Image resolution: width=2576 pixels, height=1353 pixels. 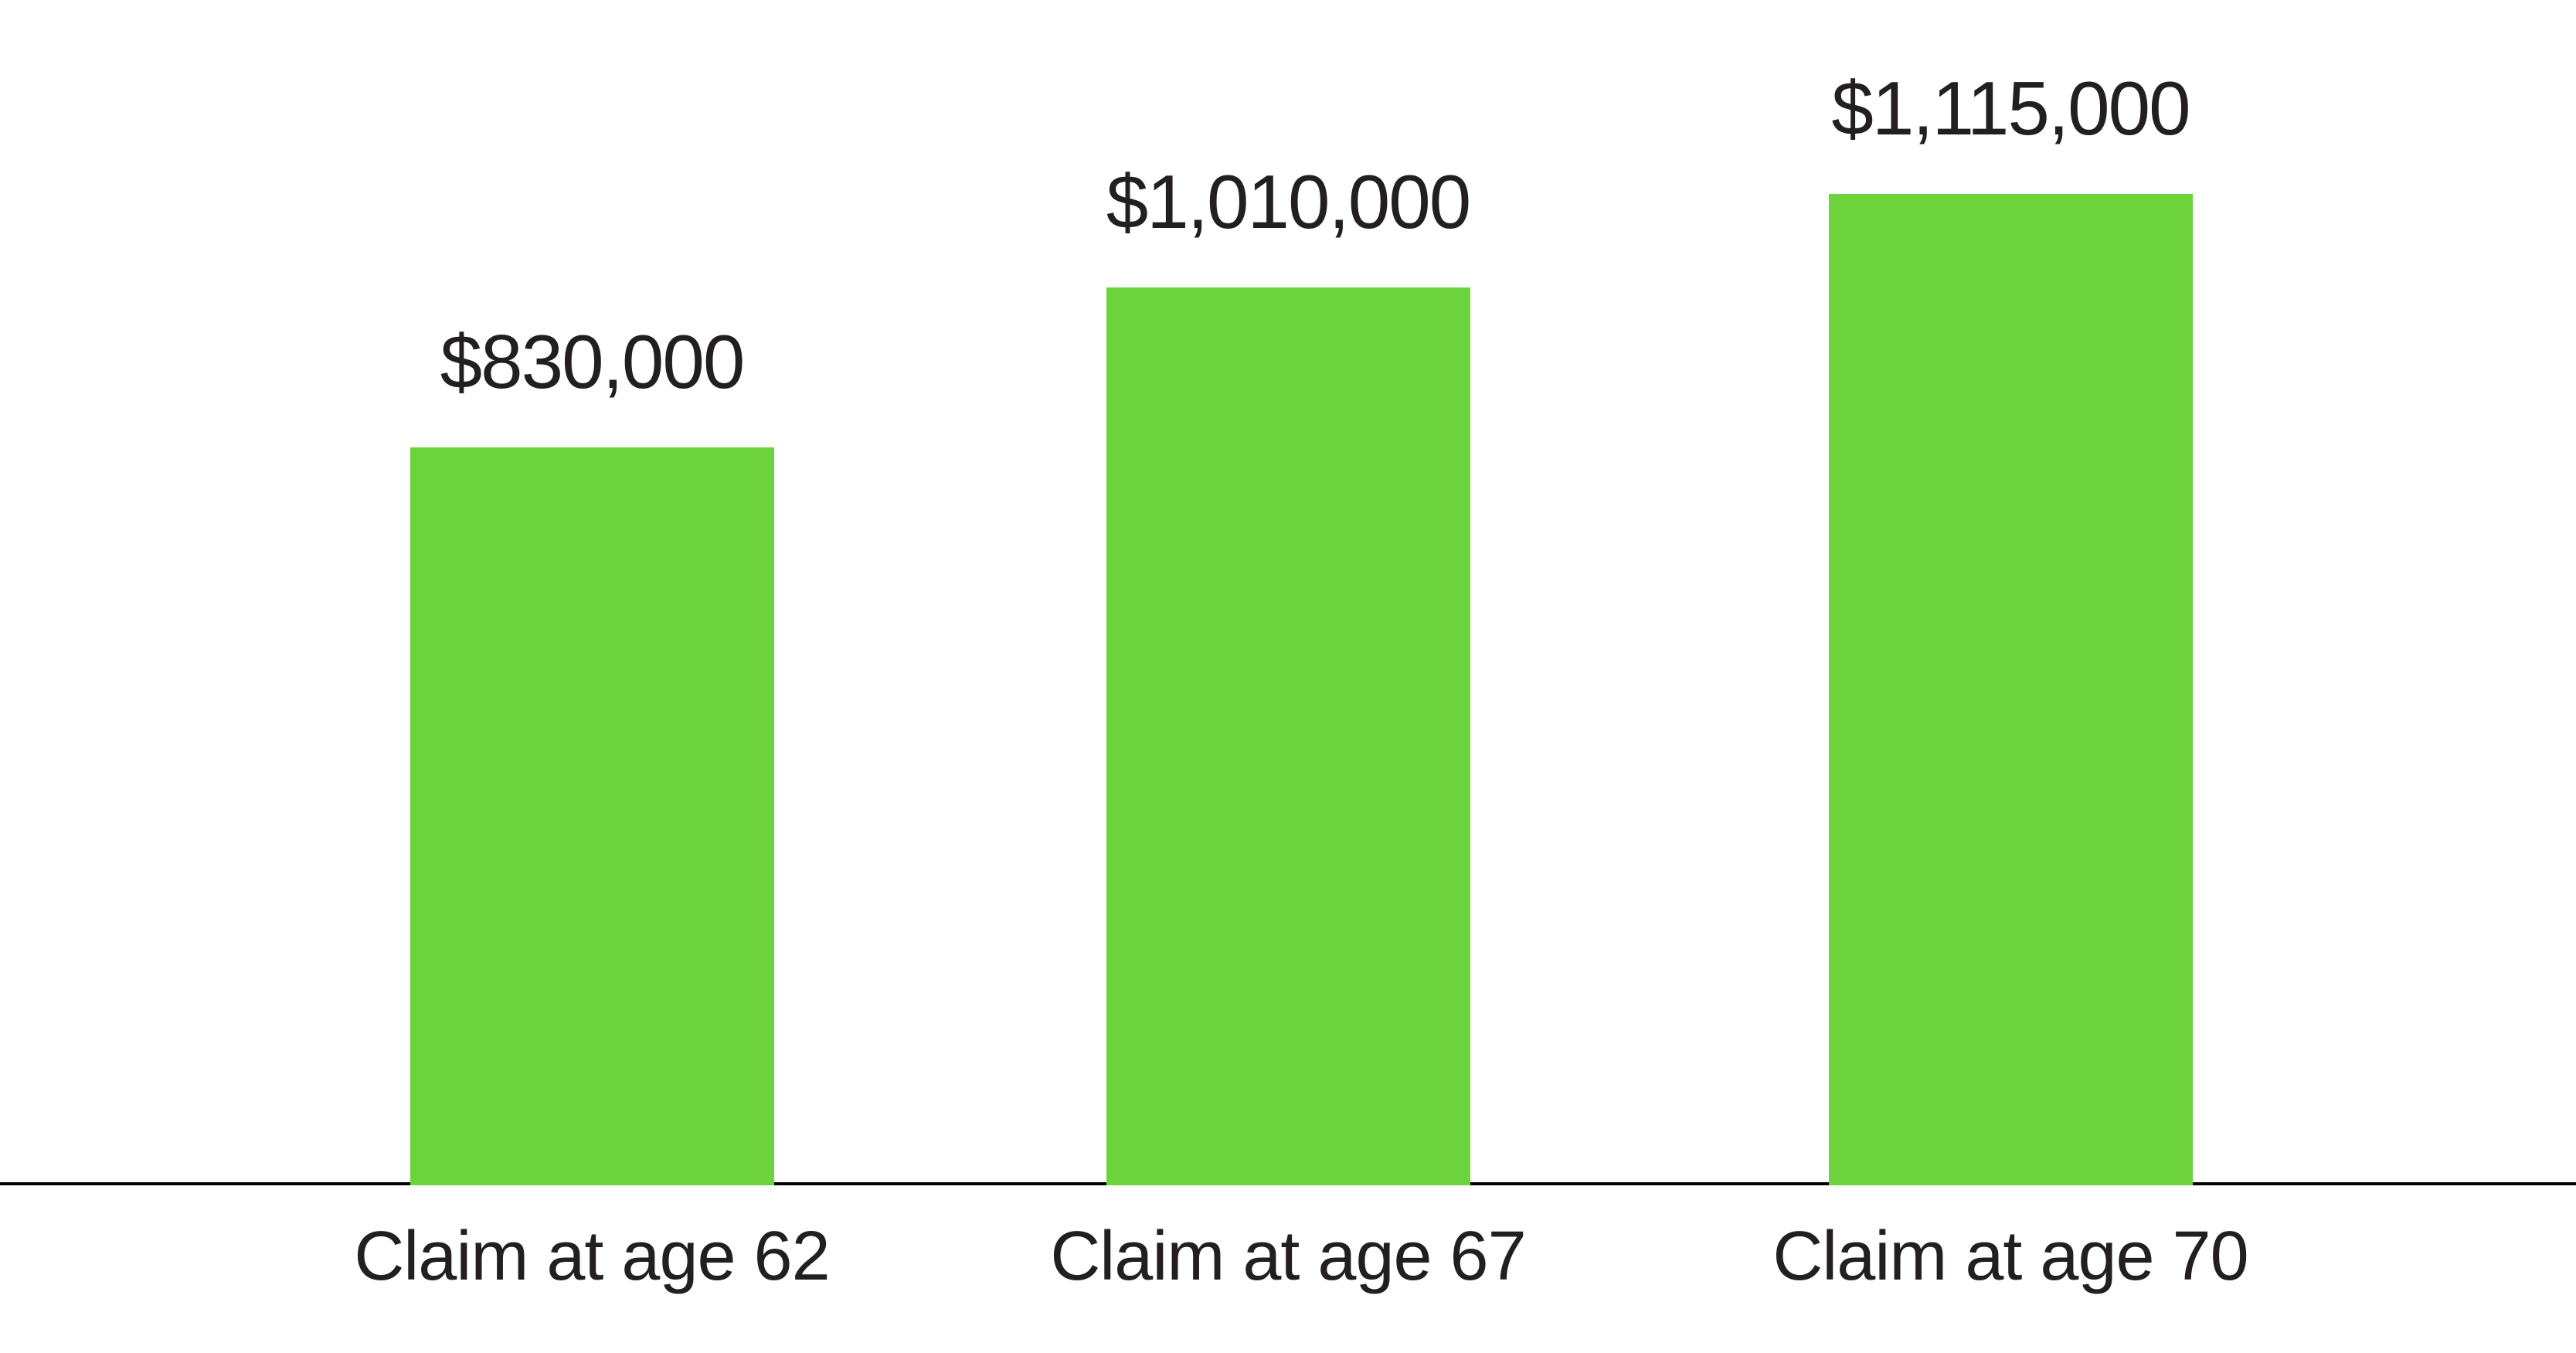 What do you see at coordinates (2010, 1257) in the screenshot?
I see `x-axis-category-label: Claim at age 70` at bounding box center [2010, 1257].